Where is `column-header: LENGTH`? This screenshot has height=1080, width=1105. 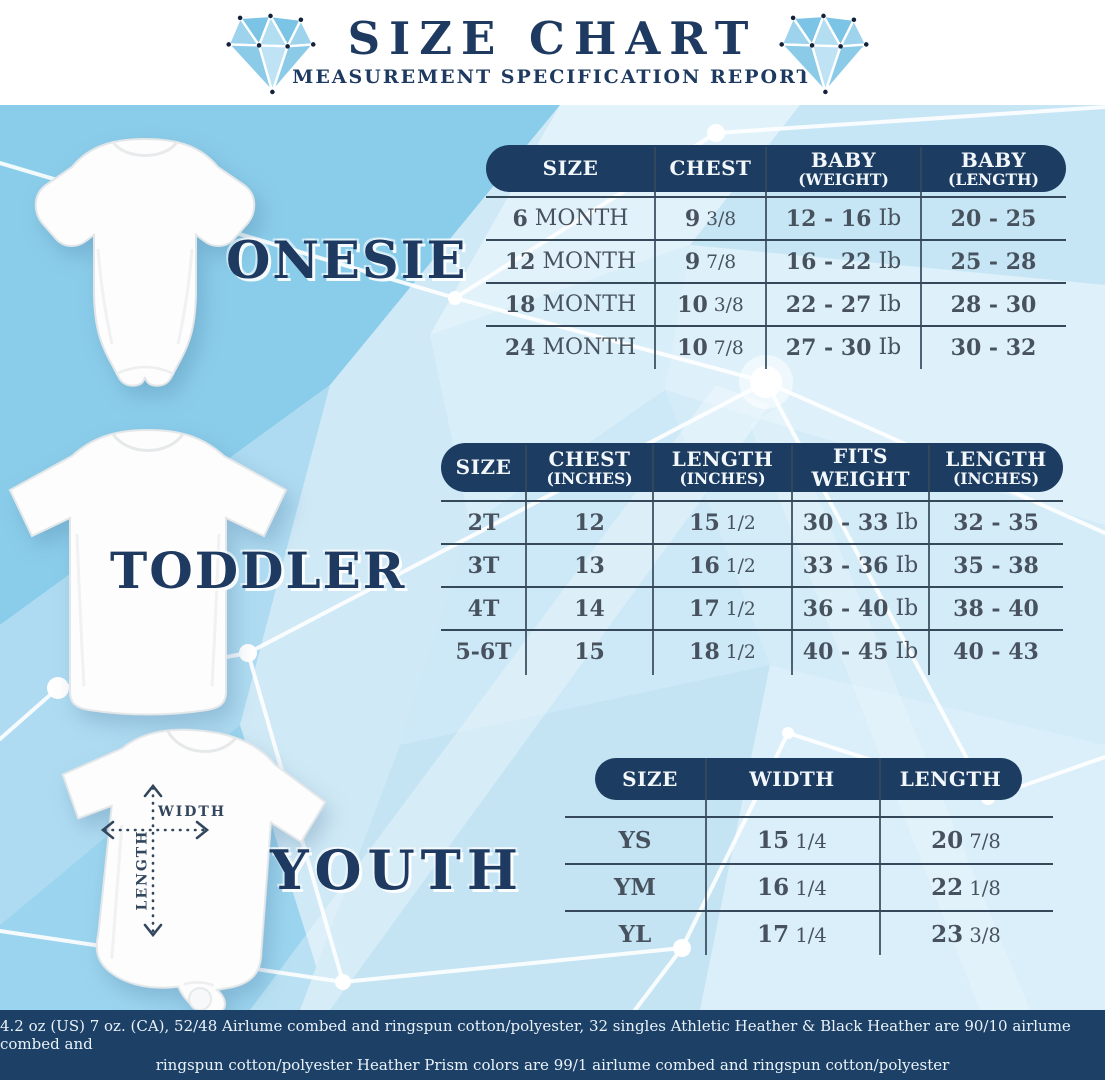
column-header: LENGTH is located at coordinates (950, 778).